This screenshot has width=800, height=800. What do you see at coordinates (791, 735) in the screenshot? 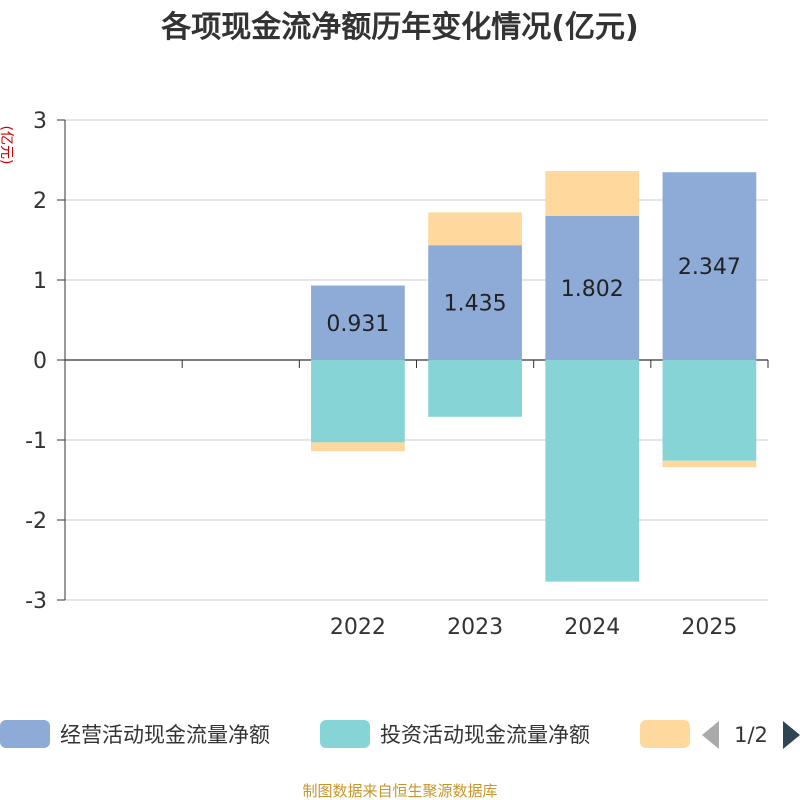
I see `legend-next-arrow-icon` at bounding box center [791, 735].